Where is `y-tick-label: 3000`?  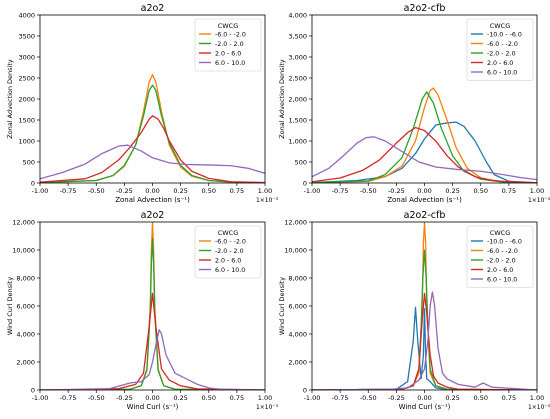
y-tick-label: 3000 is located at coordinates (26, 58).